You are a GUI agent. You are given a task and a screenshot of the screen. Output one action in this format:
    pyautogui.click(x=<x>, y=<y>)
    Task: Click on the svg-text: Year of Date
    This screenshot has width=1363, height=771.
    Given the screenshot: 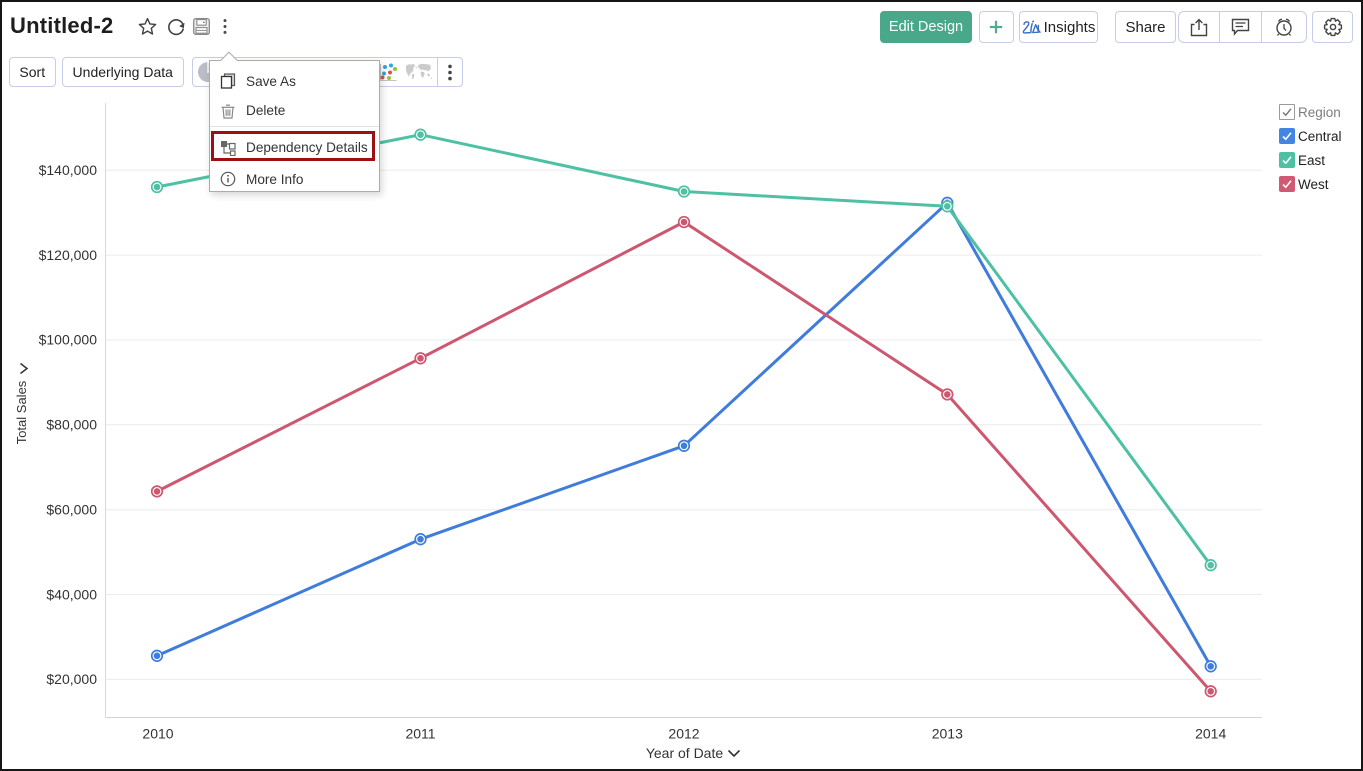 What is the action you would take?
    pyautogui.click(x=685, y=753)
    